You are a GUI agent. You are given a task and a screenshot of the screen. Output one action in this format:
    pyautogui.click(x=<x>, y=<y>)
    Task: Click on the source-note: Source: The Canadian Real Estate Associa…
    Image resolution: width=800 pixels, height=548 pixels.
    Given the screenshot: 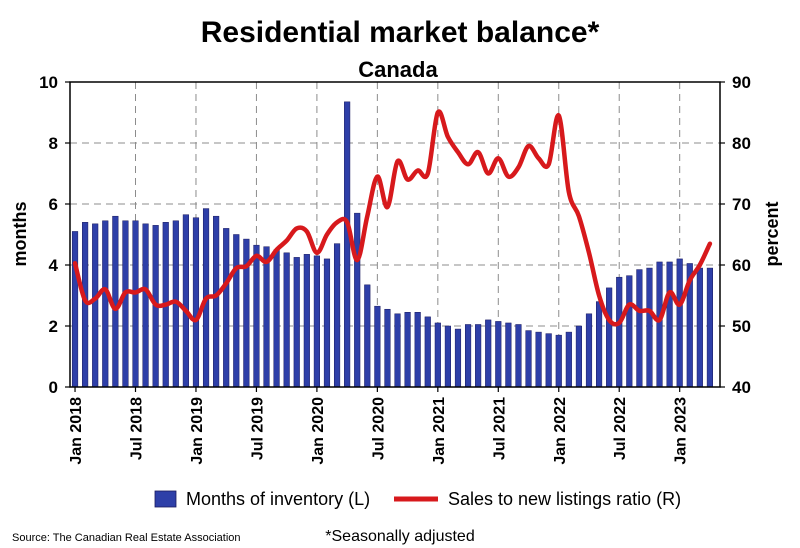 What is the action you would take?
    pyautogui.click(x=126, y=538)
    